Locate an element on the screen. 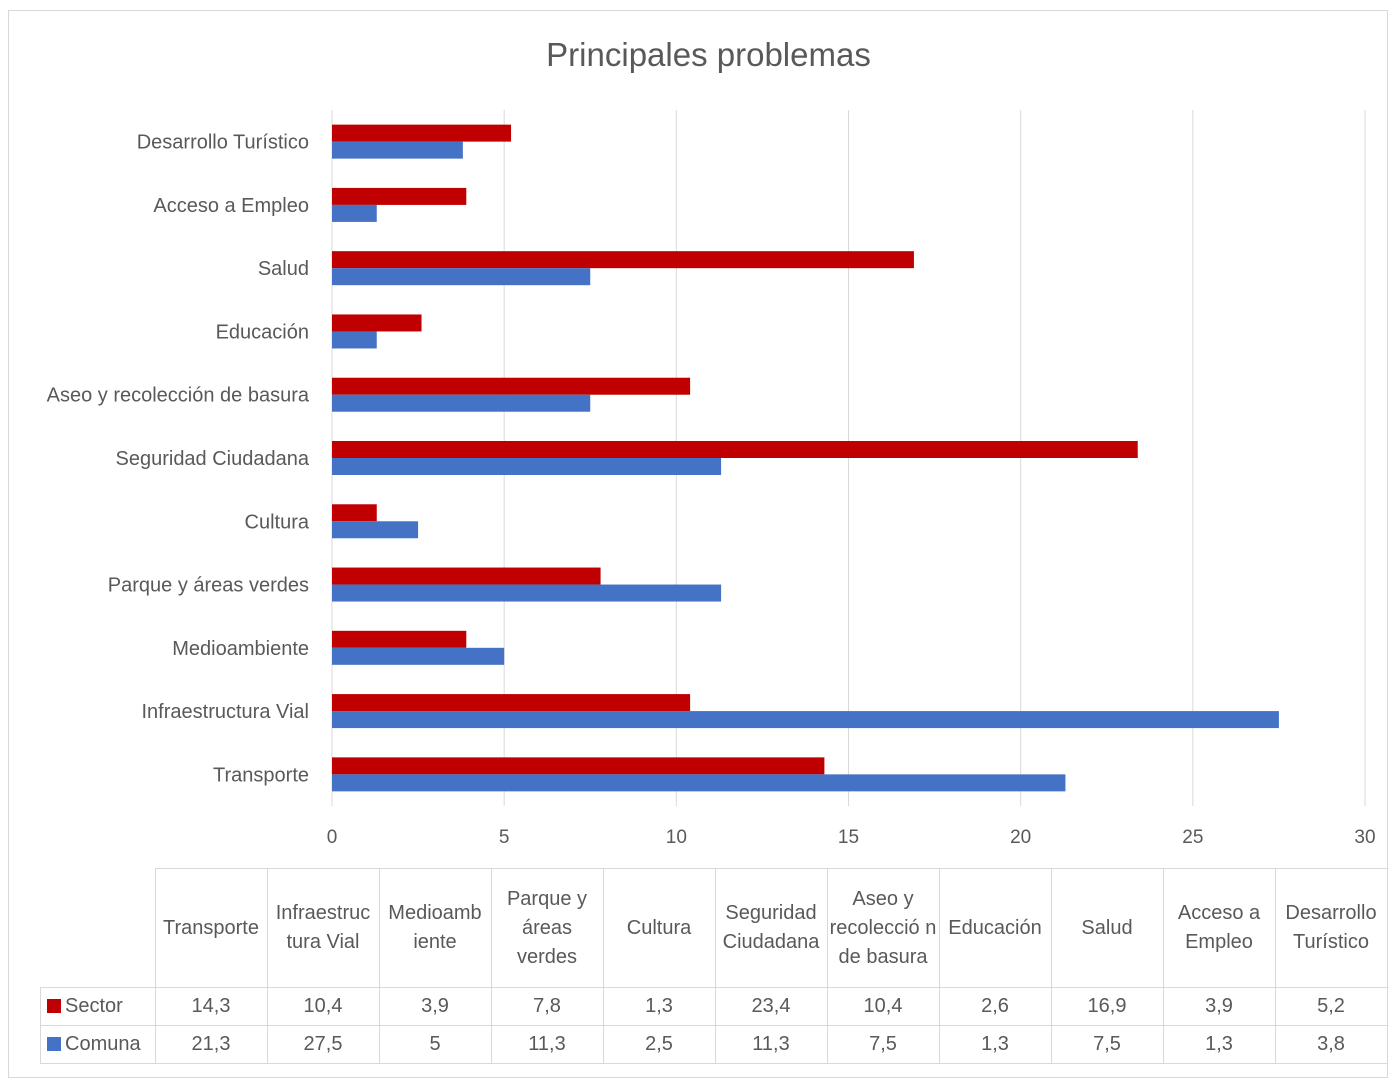 This screenshot has height=1084, width=1395. data-table-header-cell: Medioamb iente is located at coordinates (435, 928).